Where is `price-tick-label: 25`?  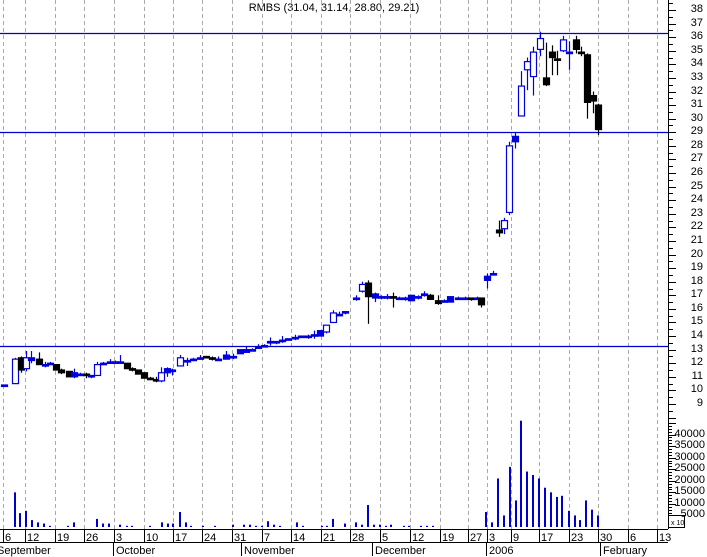
price-tick-label: 25 is located at coordinates (696, 185).